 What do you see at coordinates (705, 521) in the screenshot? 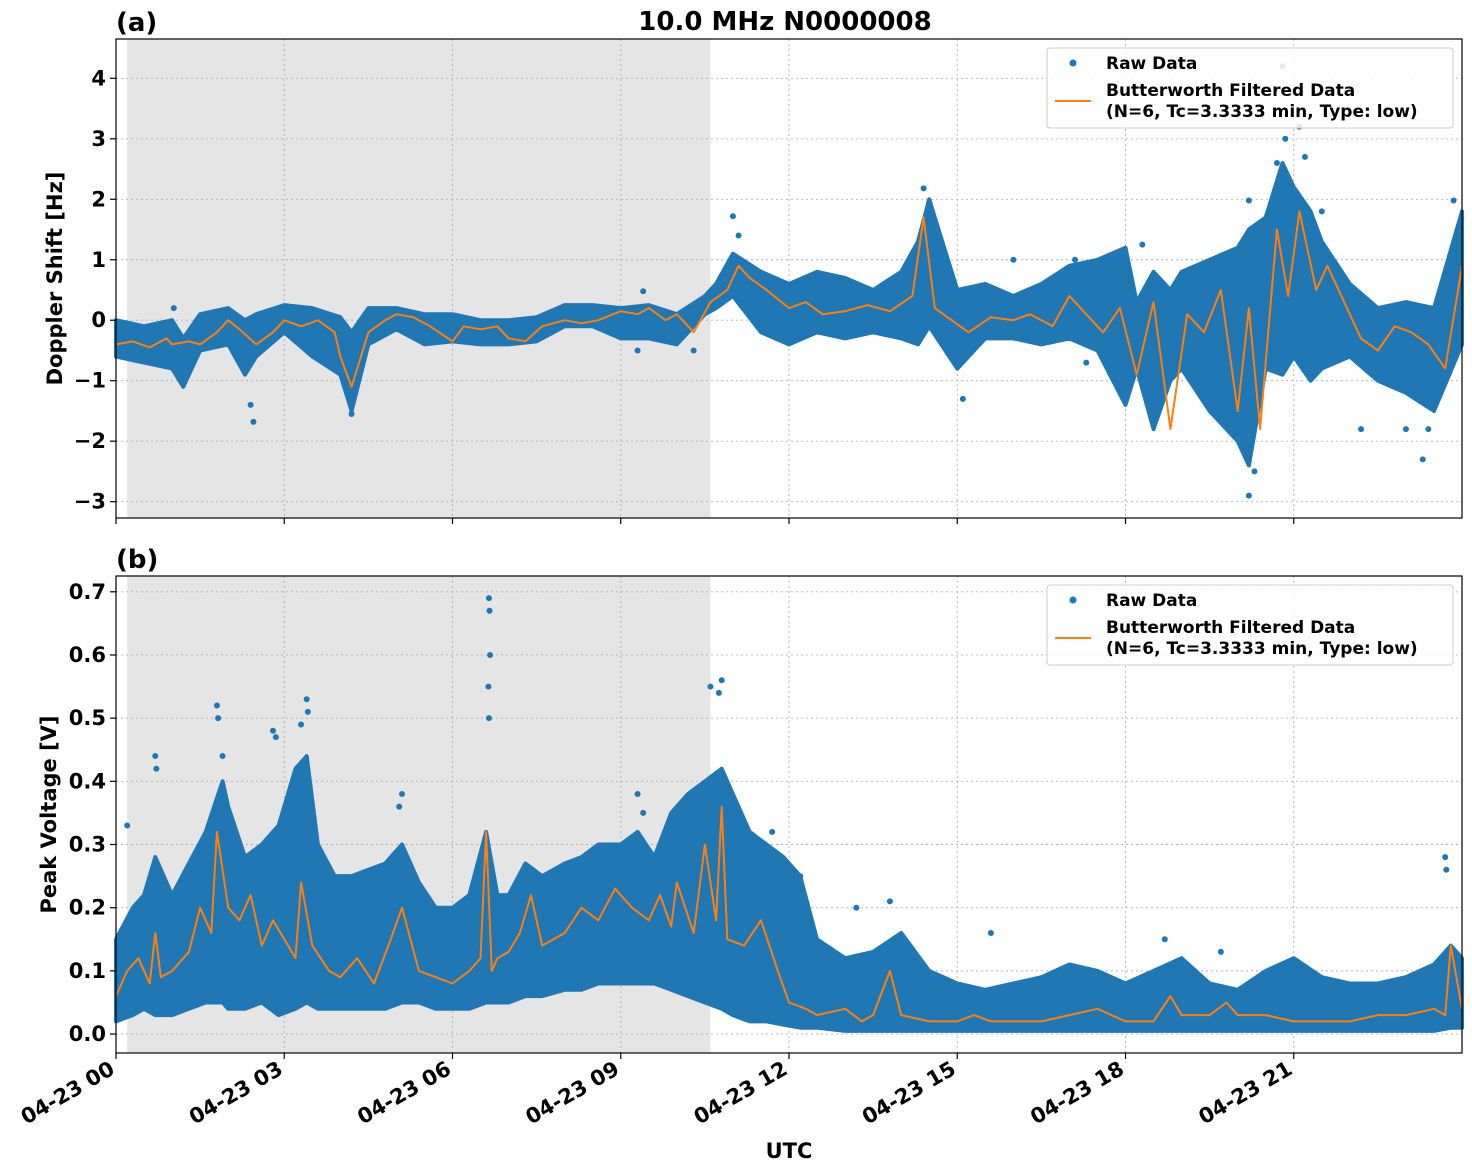
I see `panel-a-x-ticks` at bounding box center [705, 521].